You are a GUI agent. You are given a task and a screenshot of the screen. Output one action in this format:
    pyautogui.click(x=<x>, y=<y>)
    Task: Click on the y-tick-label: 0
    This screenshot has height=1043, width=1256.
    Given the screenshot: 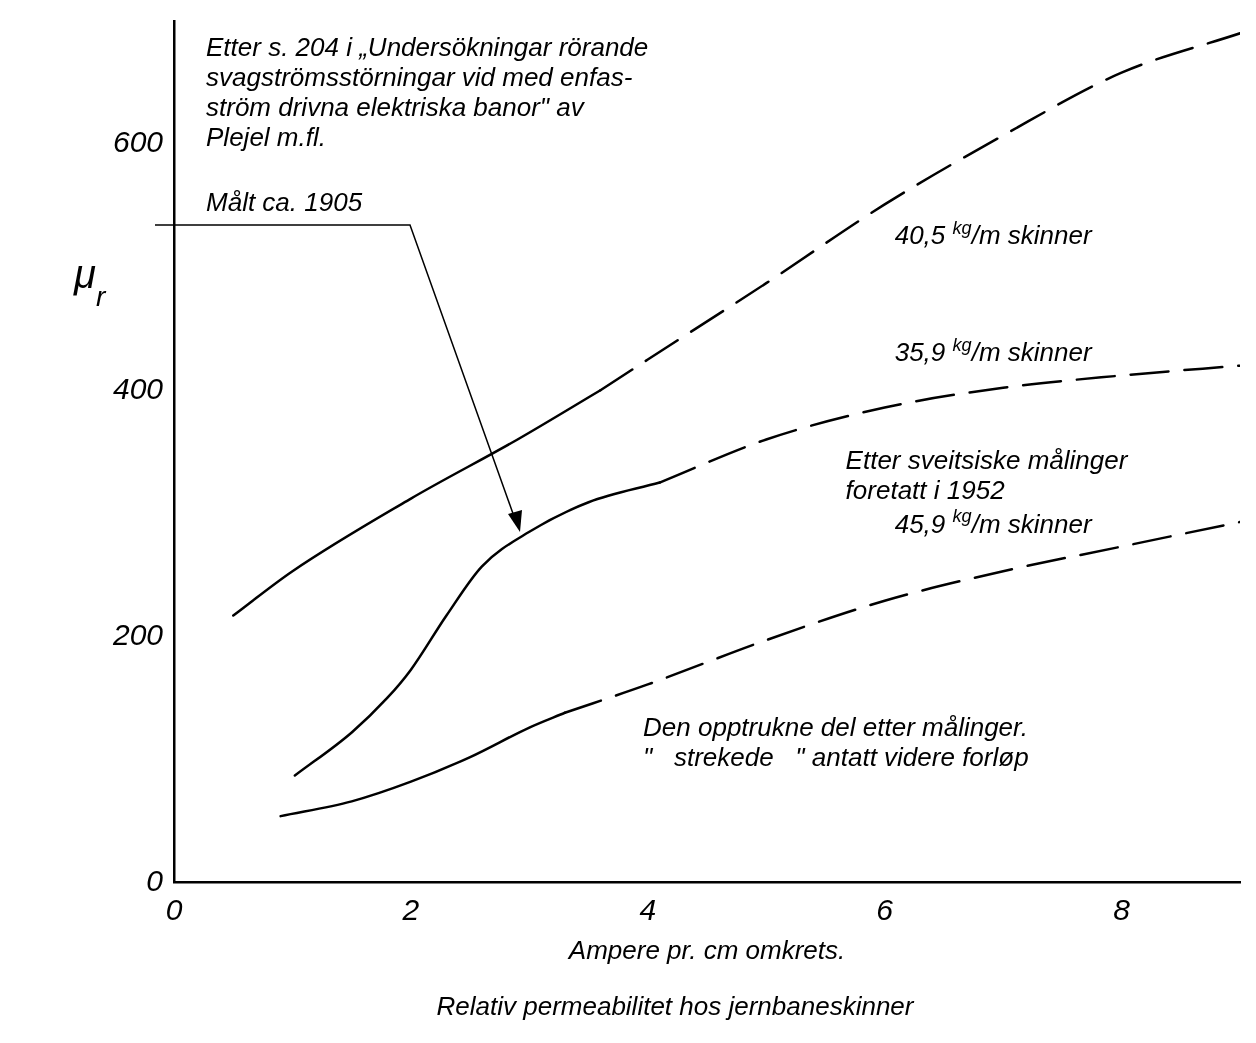 What is the action you would take?
    pyautogui.click(x=155, y=880)
    